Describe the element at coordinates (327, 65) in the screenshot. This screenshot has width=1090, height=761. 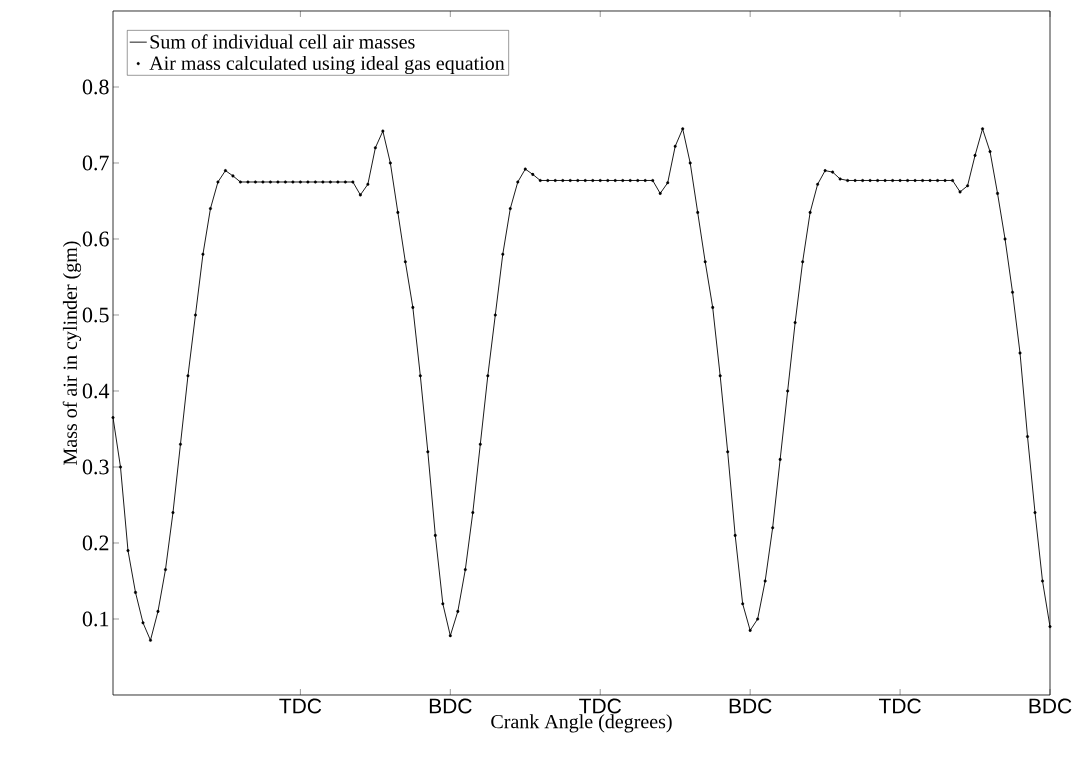
I see `legend-label: Air mass calculated using ideal gas equation` at that location.